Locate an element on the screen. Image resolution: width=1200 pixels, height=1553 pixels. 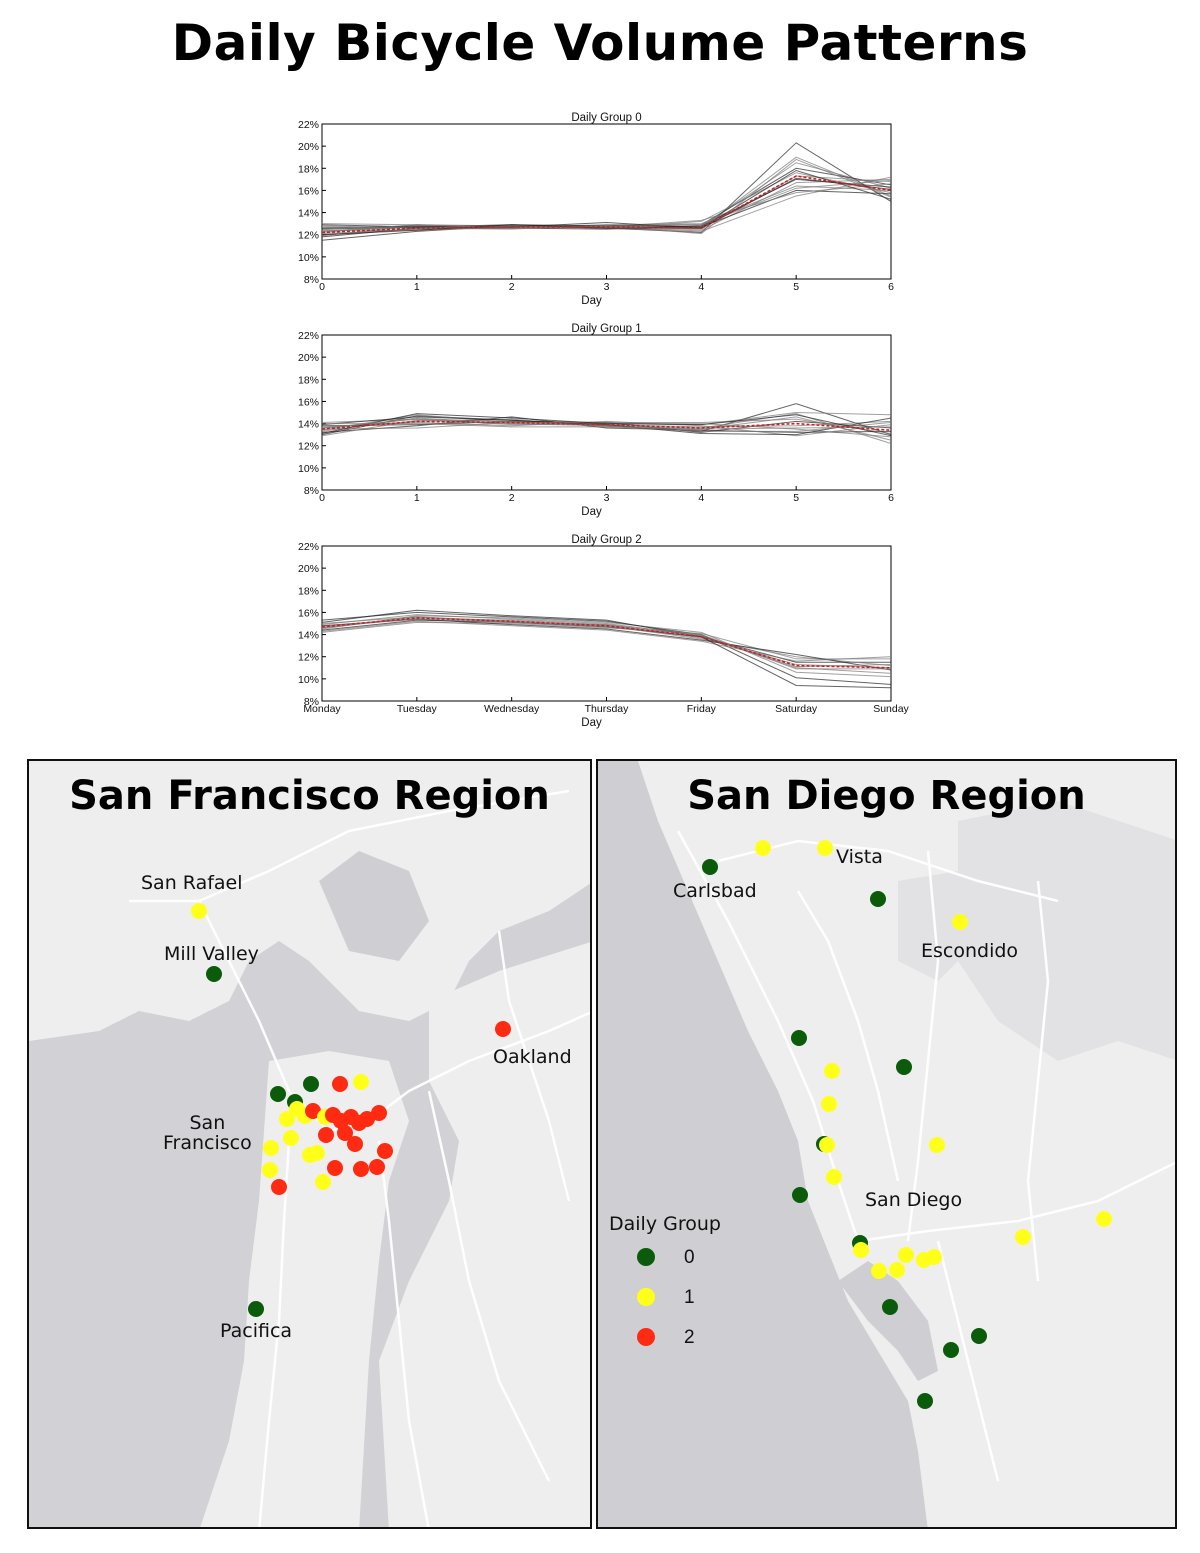
page-title: Daily Bicycle Volume Patterns is located at coordinates (600, 43).